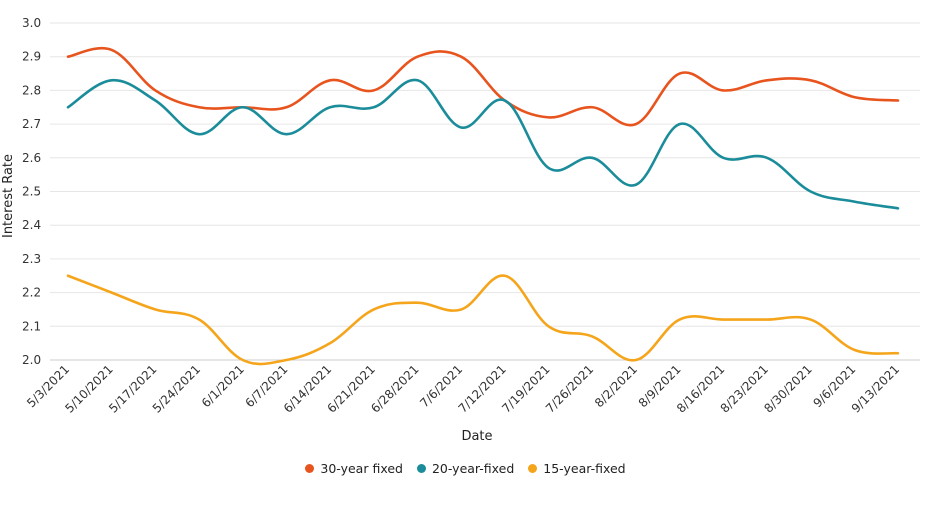  What do you see at coordinates (31, 158) in the screenshot?
I see `y-tick-label: 2.6` at bounding box center [31, 158].